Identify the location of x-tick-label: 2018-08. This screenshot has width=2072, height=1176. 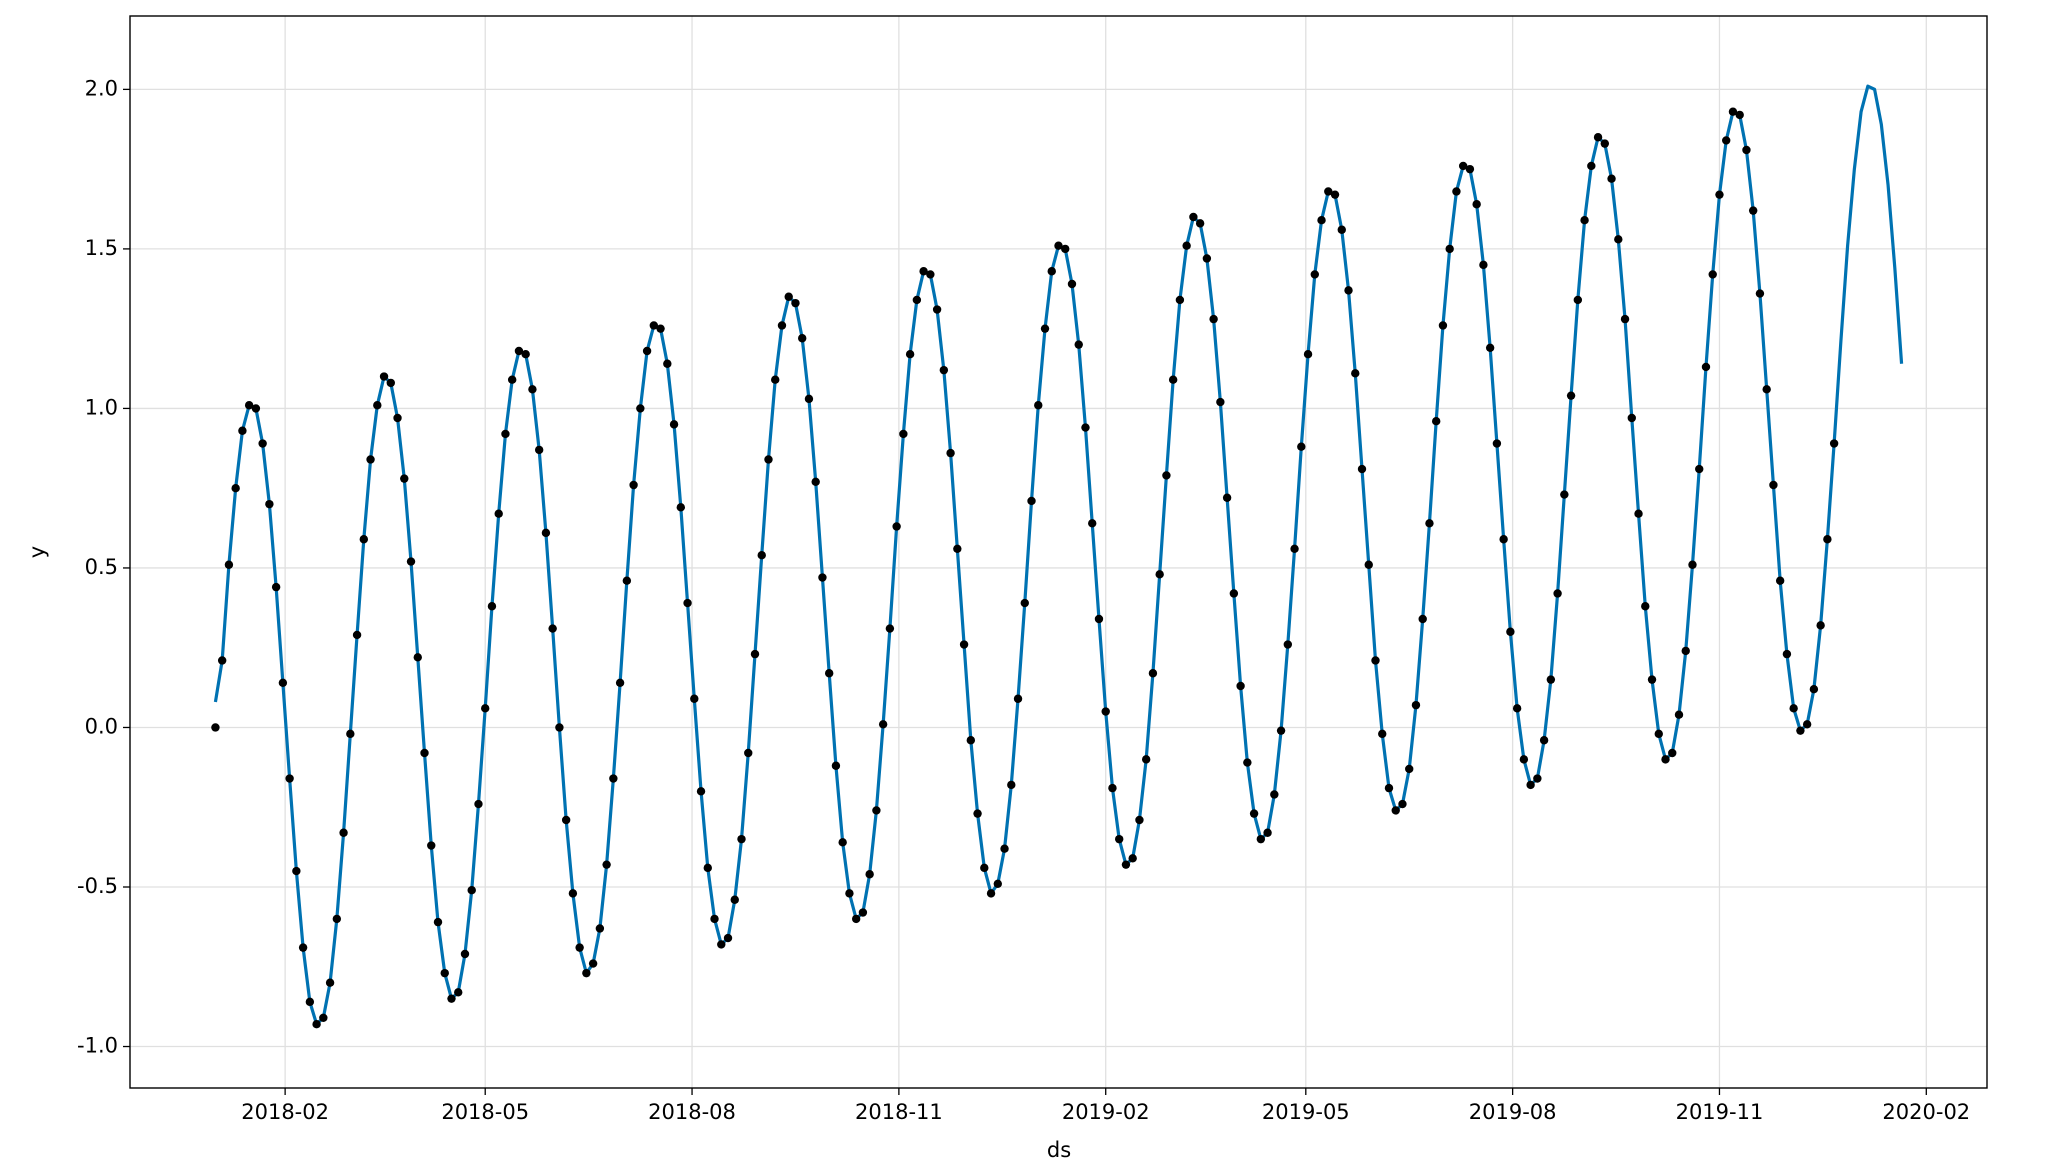
(692, 1112).